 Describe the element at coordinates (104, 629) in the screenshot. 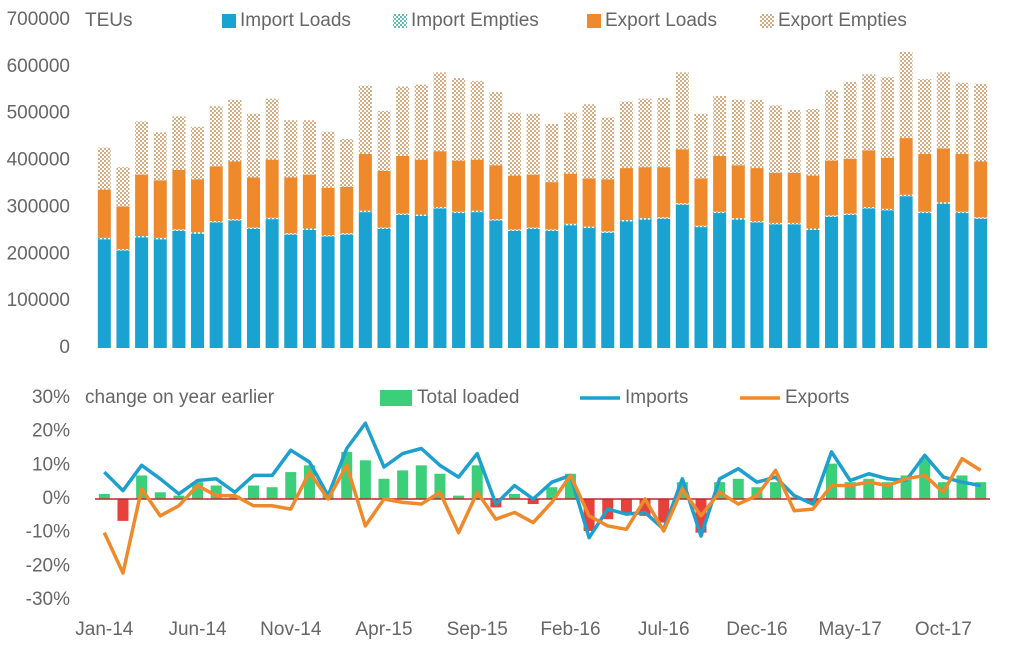

I see `x-tick-label: Jan-14` at that location.